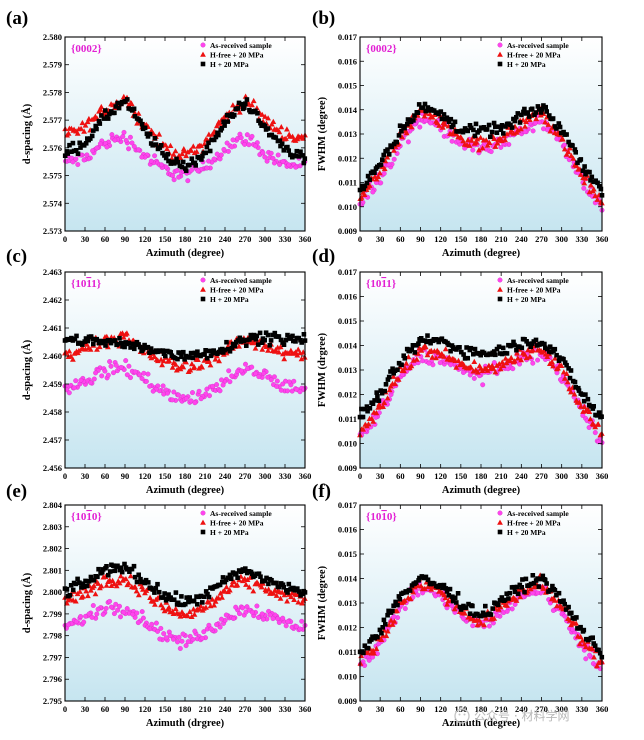 The width and height of the screenshot is (644, 740). Describe the element at coordinates (52, 549) in the screenshot. I see `y-tick-label: 2.802` at that location.